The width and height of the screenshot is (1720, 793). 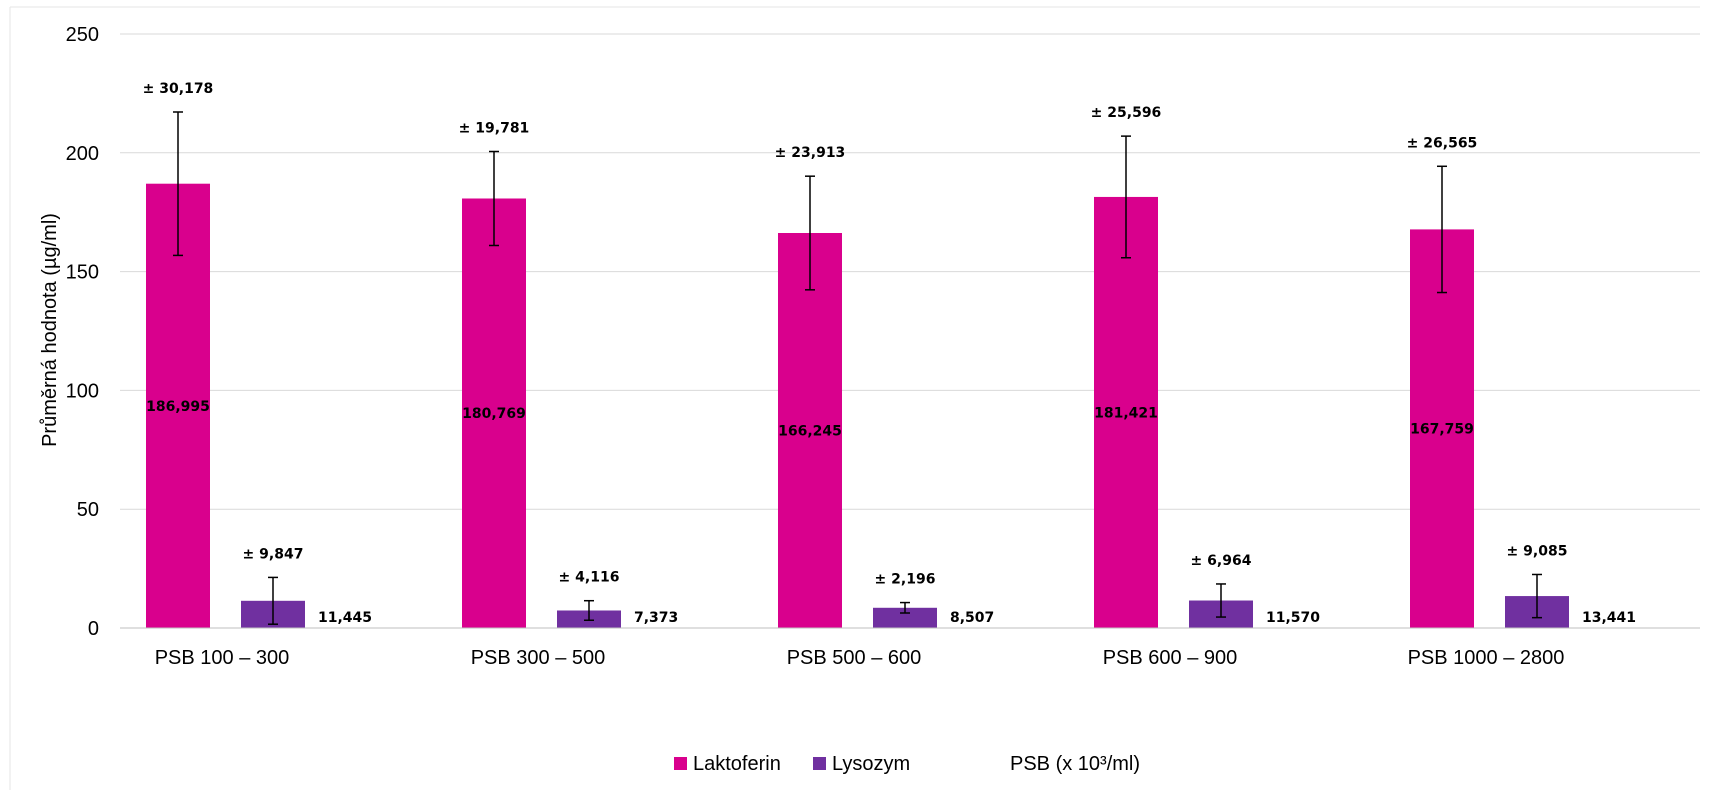 I want to click on y-tick-label: 250, so click(x=82, y=35).